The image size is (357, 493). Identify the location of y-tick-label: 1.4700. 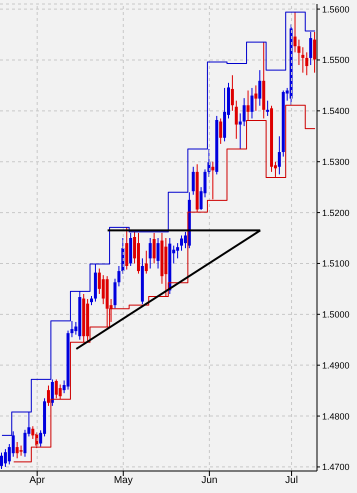
(336, 467).